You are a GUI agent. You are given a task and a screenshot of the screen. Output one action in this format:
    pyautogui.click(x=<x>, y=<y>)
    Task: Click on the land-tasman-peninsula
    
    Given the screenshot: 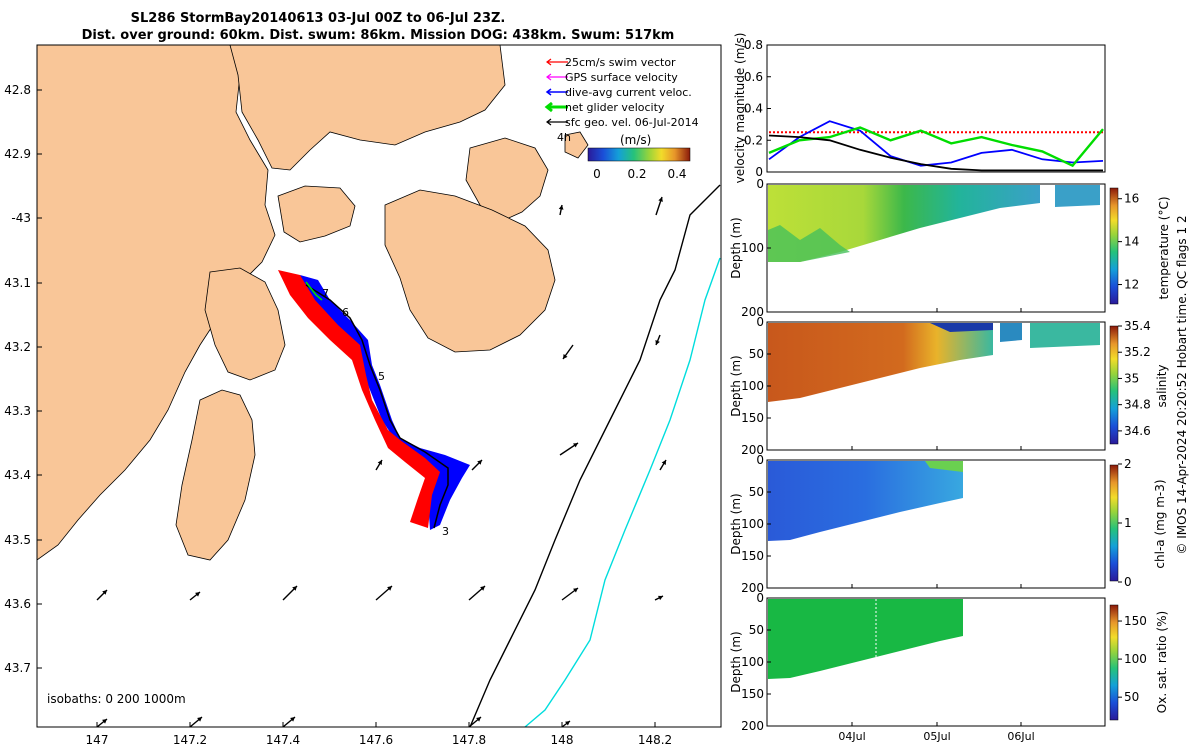 What is the action you would take?
    pyautogui.click(x=470, y=271)
    